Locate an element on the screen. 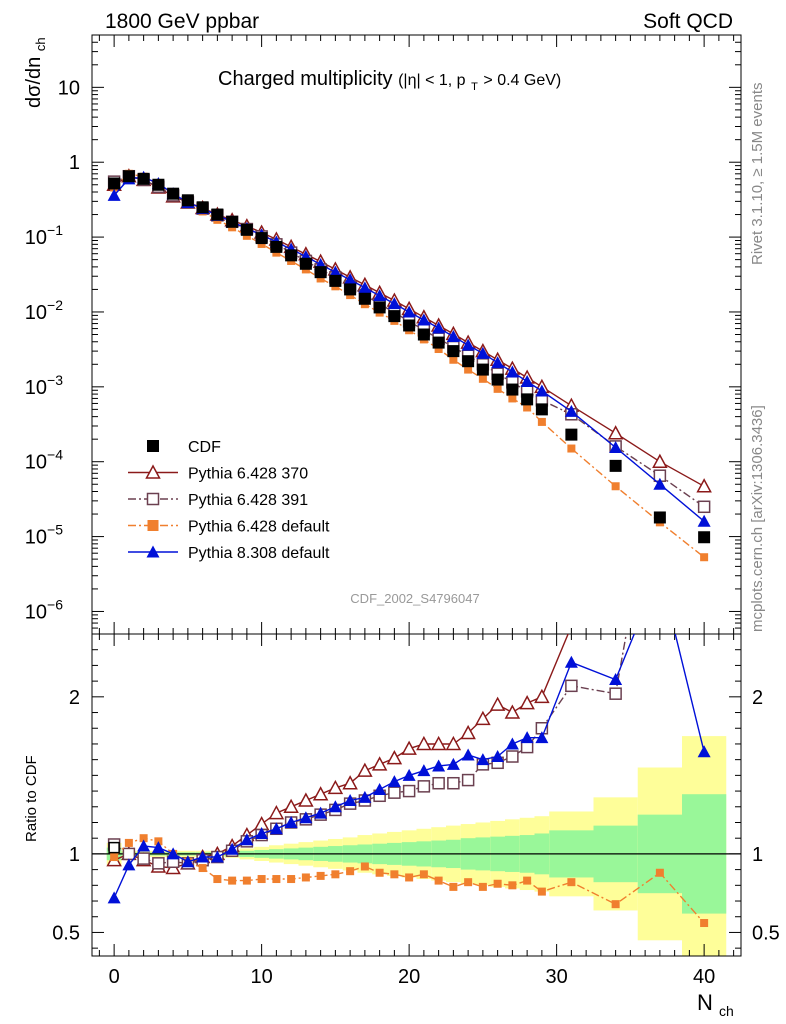  legend-label-pdef6: Pythia 6.428 default is located at coordinates (259, 527).